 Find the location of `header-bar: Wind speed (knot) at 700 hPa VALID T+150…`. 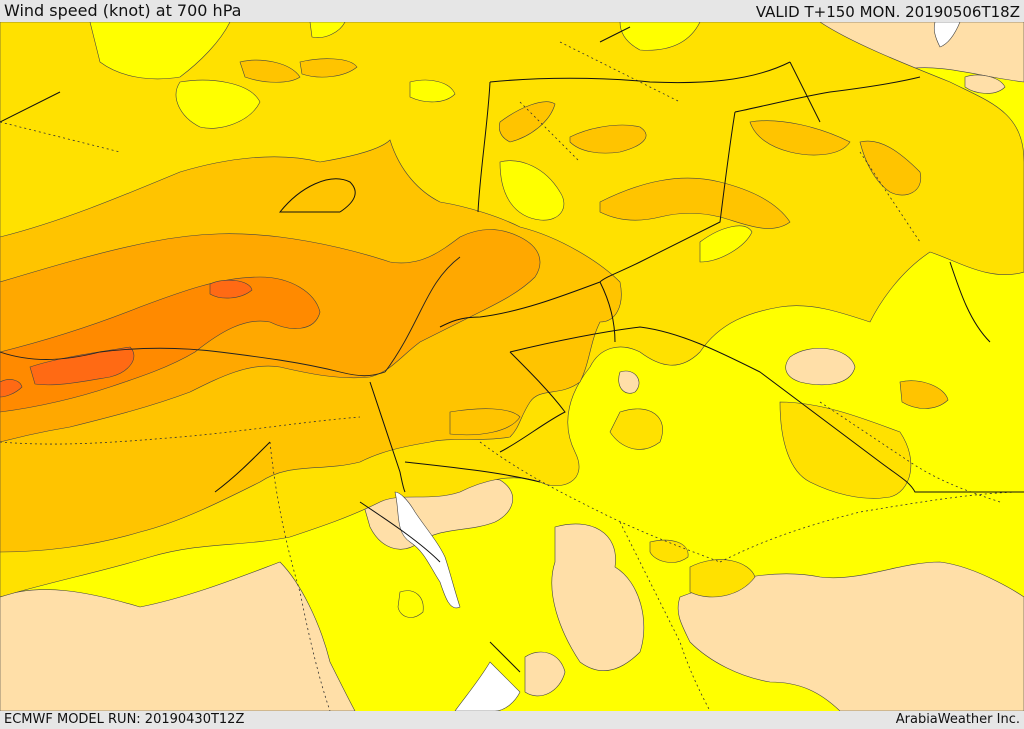

header-bar: Wind speed (knot) at 700 hPa VALID T+150… is located at coordinates (512, 11).